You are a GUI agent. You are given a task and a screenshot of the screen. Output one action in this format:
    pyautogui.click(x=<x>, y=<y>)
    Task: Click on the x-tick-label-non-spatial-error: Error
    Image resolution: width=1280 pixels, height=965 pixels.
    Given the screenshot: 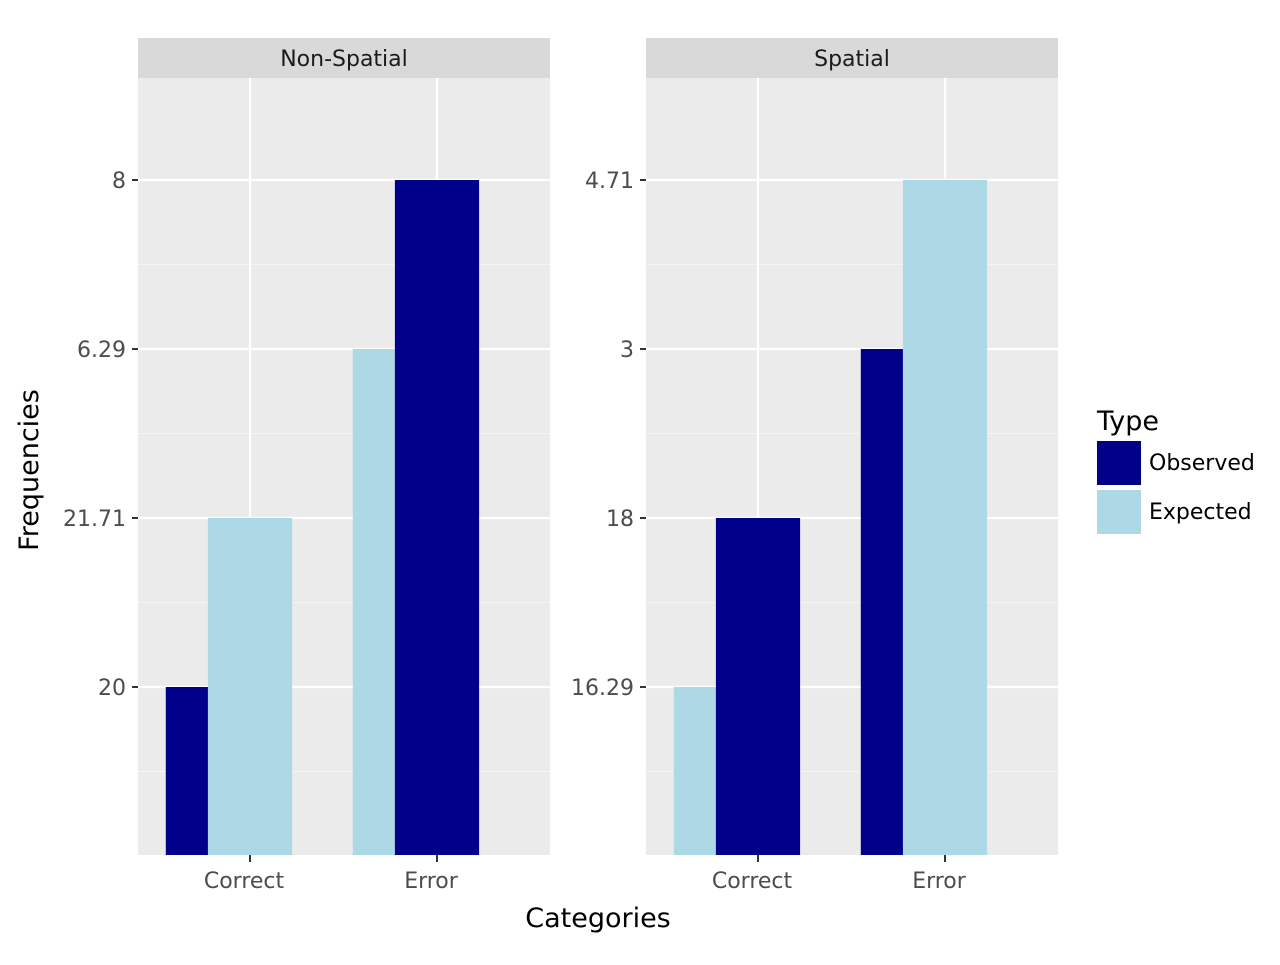 What is the action you would take?
    pyautogui.click(x=431, y=881)
    